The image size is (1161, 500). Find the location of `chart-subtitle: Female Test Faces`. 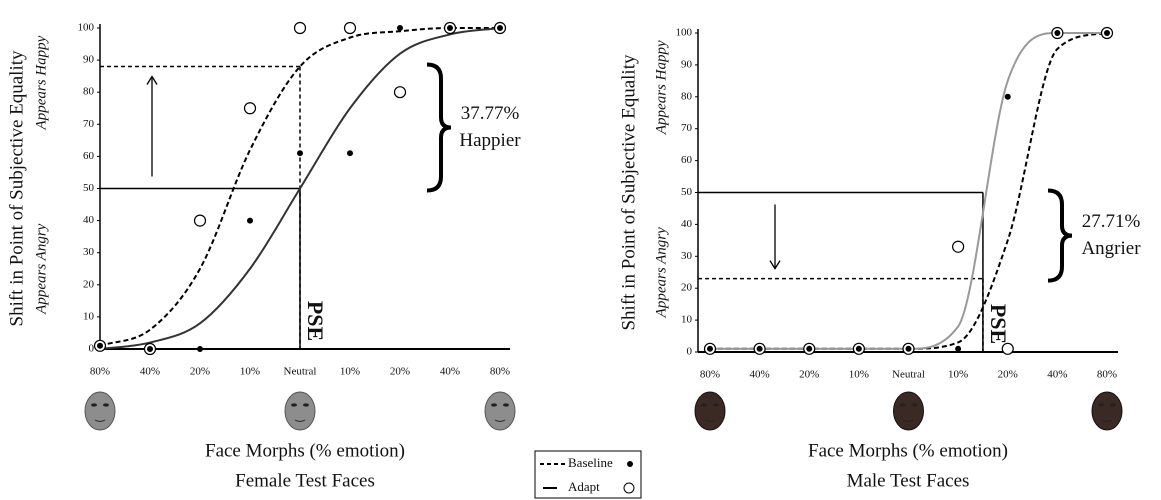

chart-subtitle: Female Test Faces is located at coordinates (305, 480).